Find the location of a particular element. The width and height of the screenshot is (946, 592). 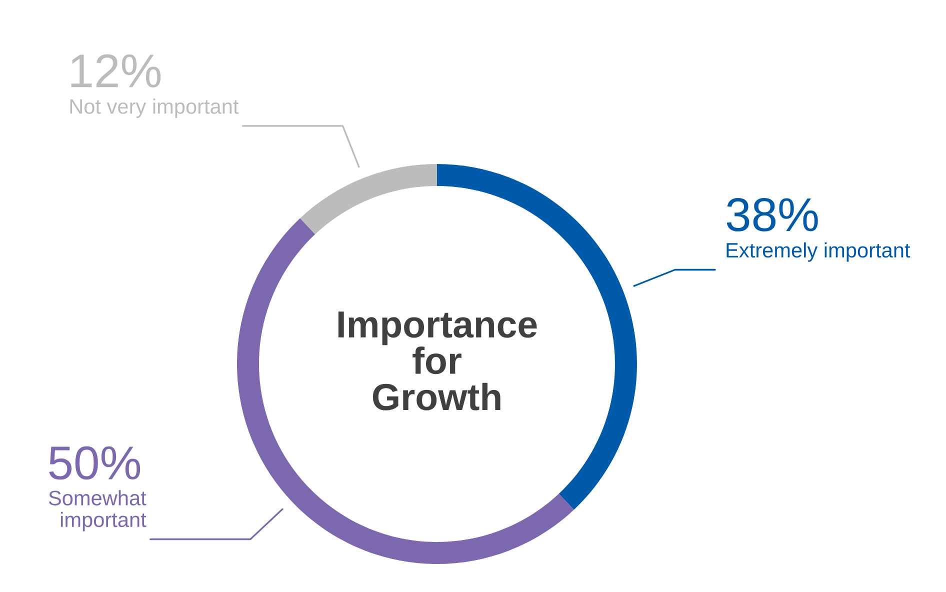

slice-label: Extremely important is located at coordinates (818, 252).